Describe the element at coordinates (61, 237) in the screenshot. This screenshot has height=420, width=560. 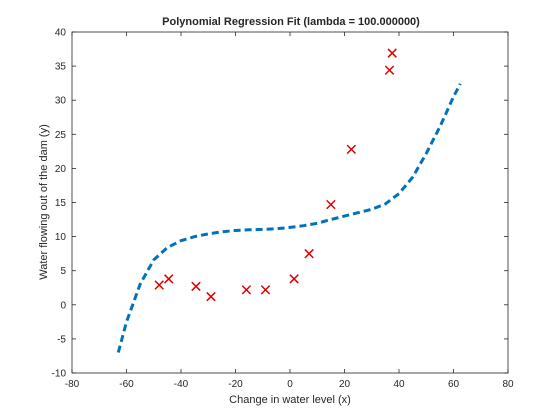
I see `y-tick-label: 10` at that location.